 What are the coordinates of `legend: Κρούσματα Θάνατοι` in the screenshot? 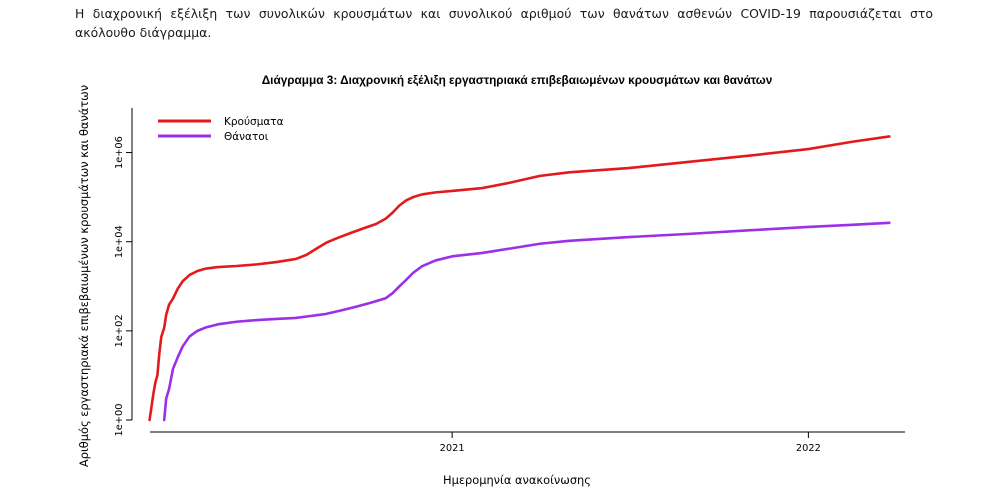 It's located at (221, 129).